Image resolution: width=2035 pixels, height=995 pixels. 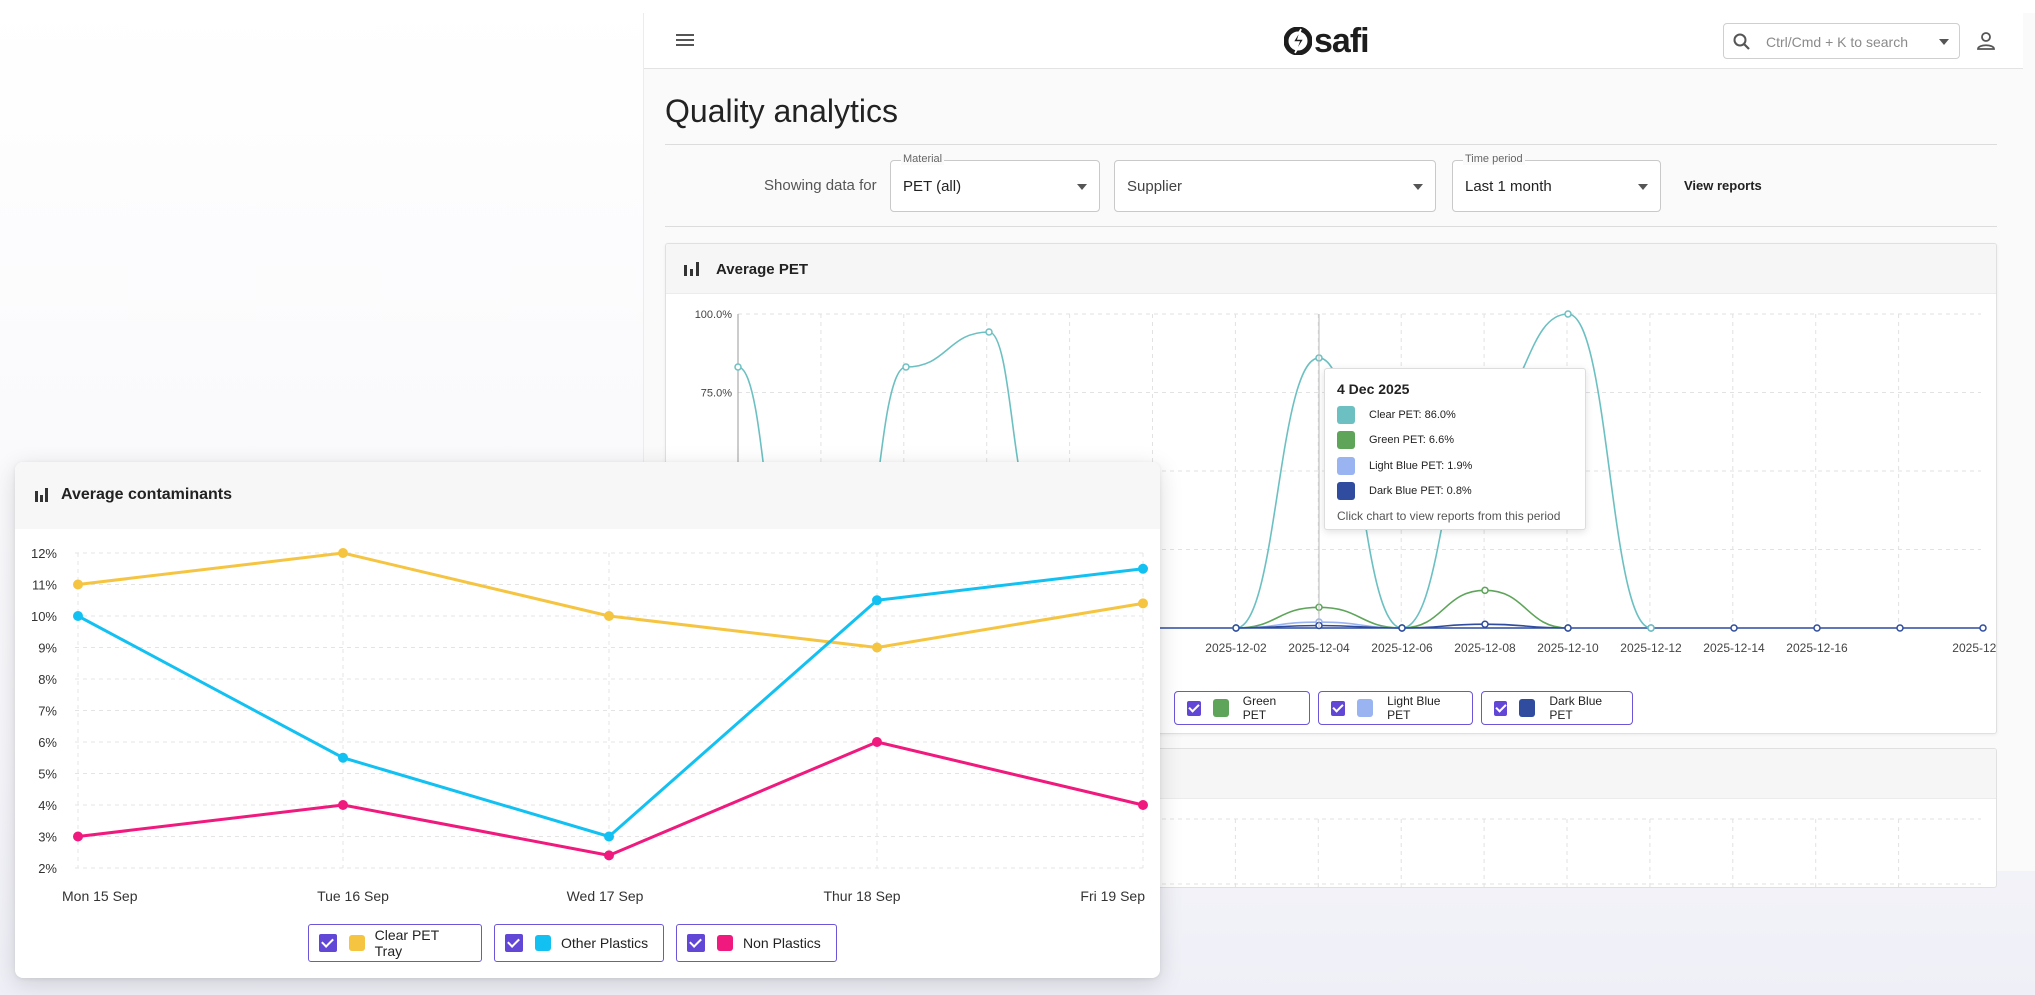 I want to click on series-line-other-plastics, so click(x=610, y=702).